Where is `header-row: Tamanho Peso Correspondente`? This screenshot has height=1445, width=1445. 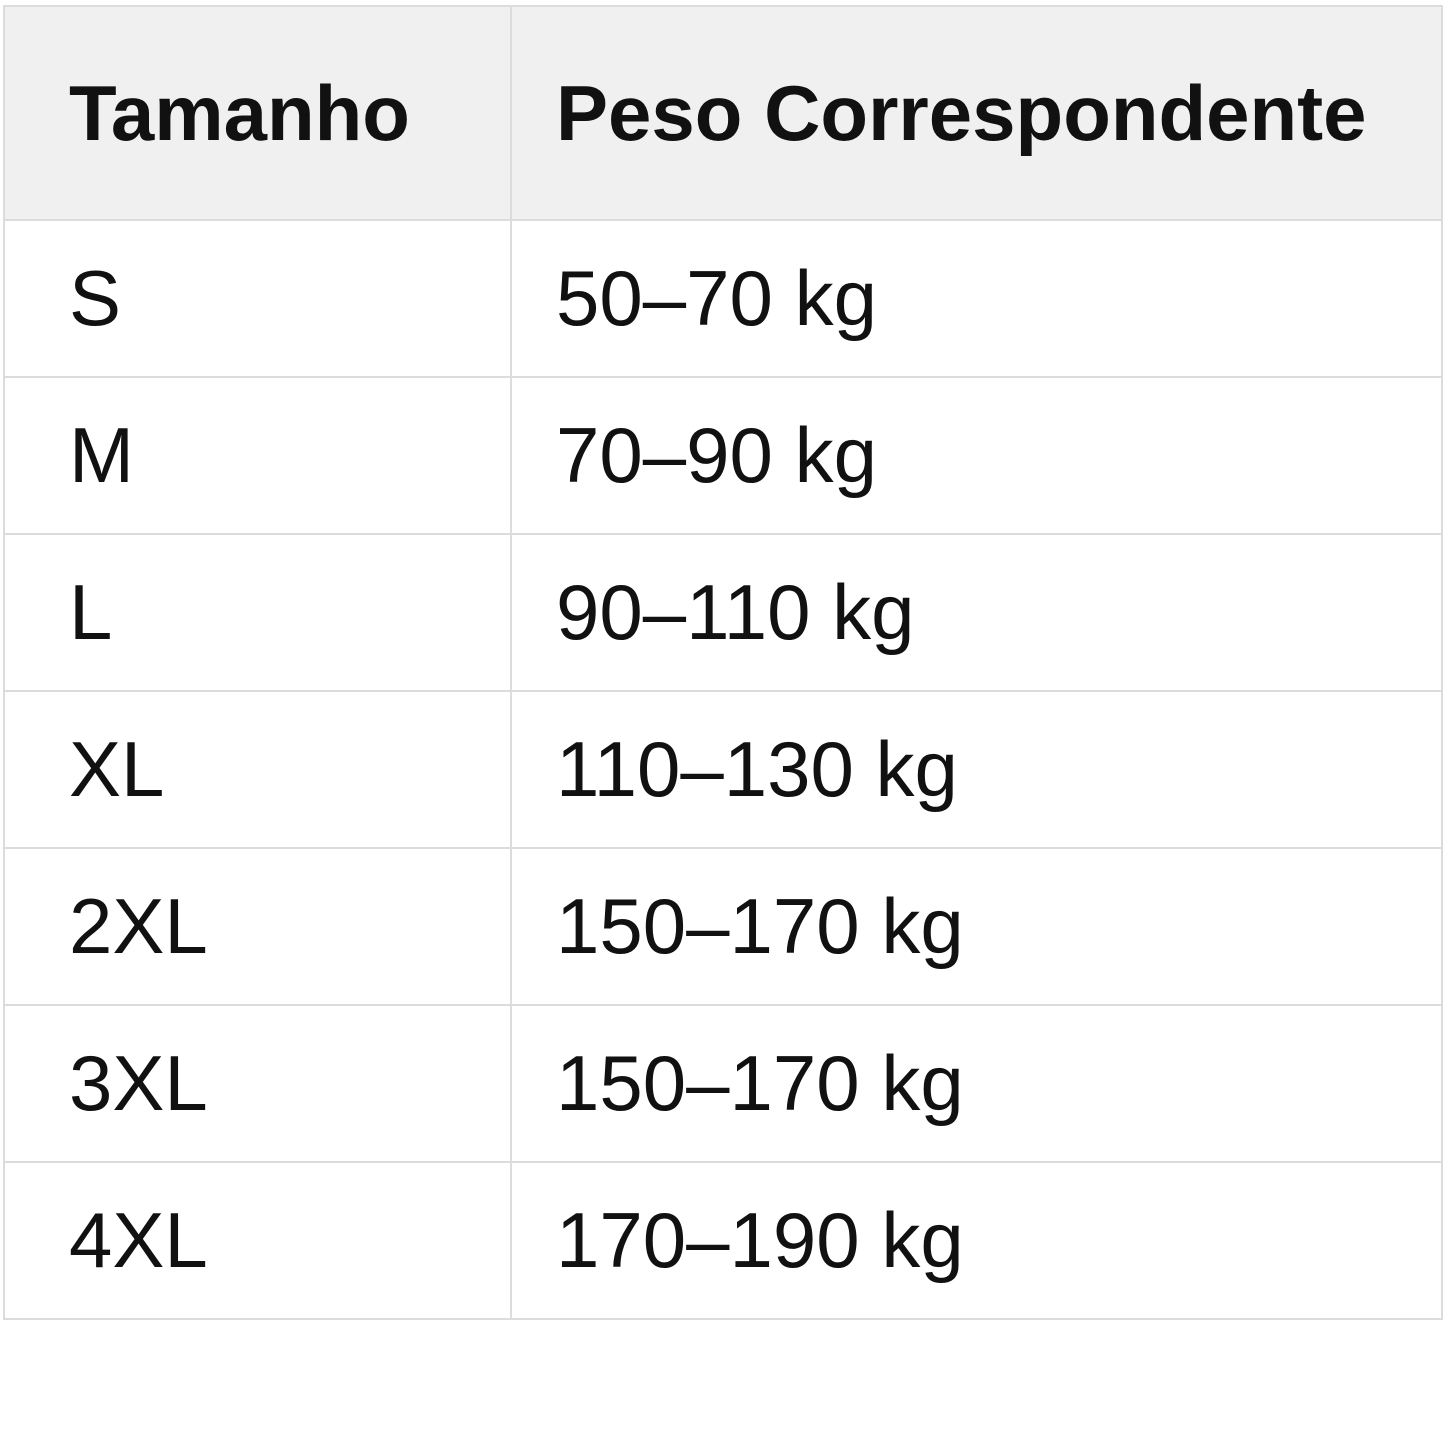
header-row: Tamanho Peso Correspondente is located at coordinates (723, 113).